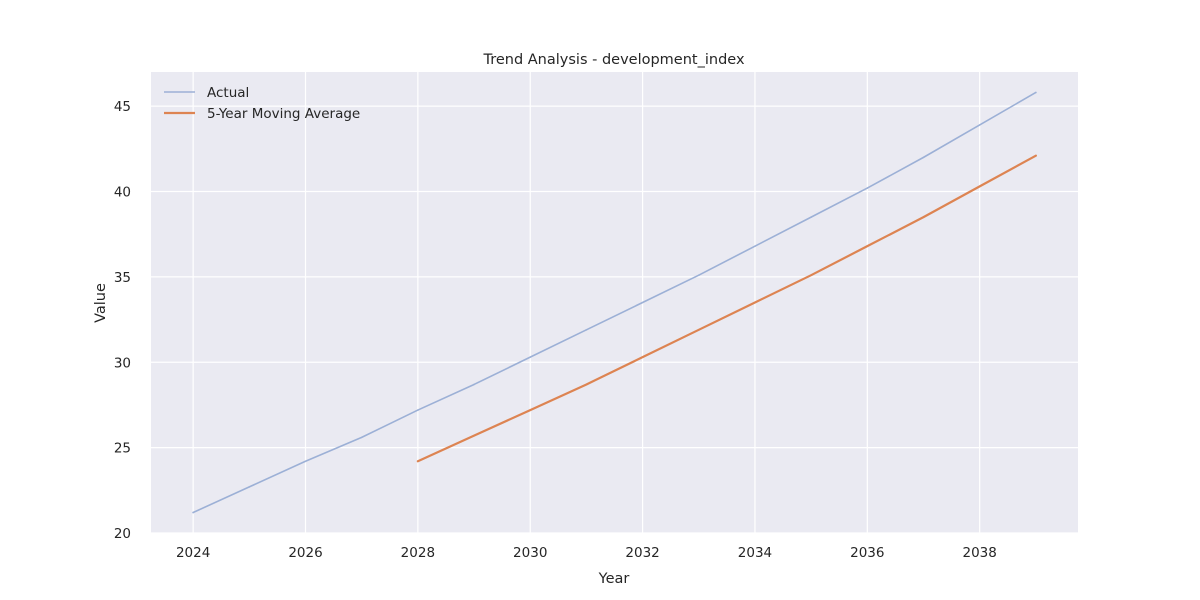 This screenshot has height=600, width=1200. Describe the element at coordinates (122, 363) in the screenshot. I see `y-tick-label: 30` at that location.